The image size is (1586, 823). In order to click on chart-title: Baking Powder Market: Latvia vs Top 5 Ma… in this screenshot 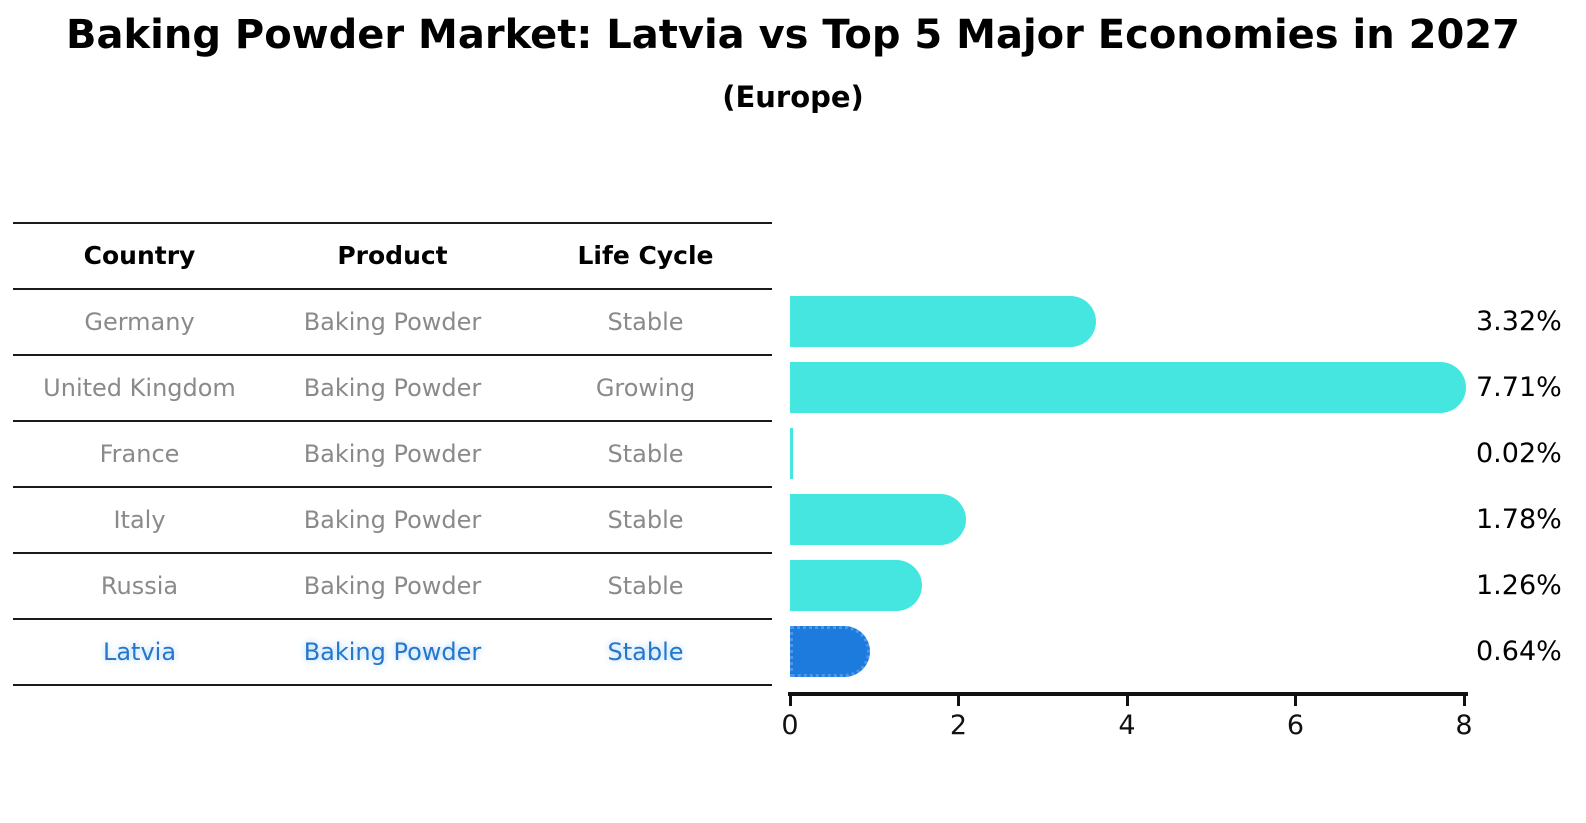, I will do `click(793, 35)`.